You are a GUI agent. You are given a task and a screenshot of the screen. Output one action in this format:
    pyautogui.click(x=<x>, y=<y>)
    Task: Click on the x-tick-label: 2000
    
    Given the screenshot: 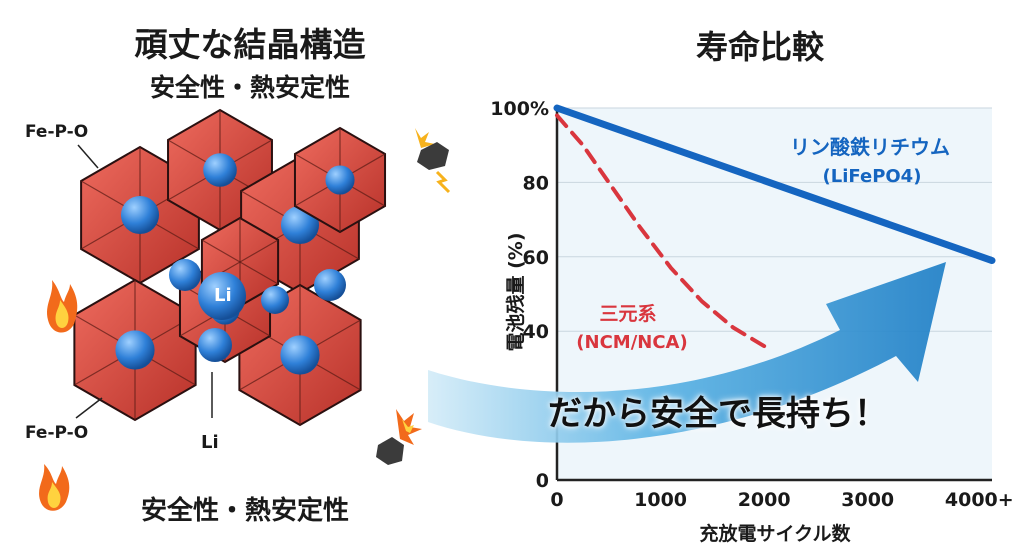 What is the action you would take?
    pyautogui.click(x=764, y=500)
    